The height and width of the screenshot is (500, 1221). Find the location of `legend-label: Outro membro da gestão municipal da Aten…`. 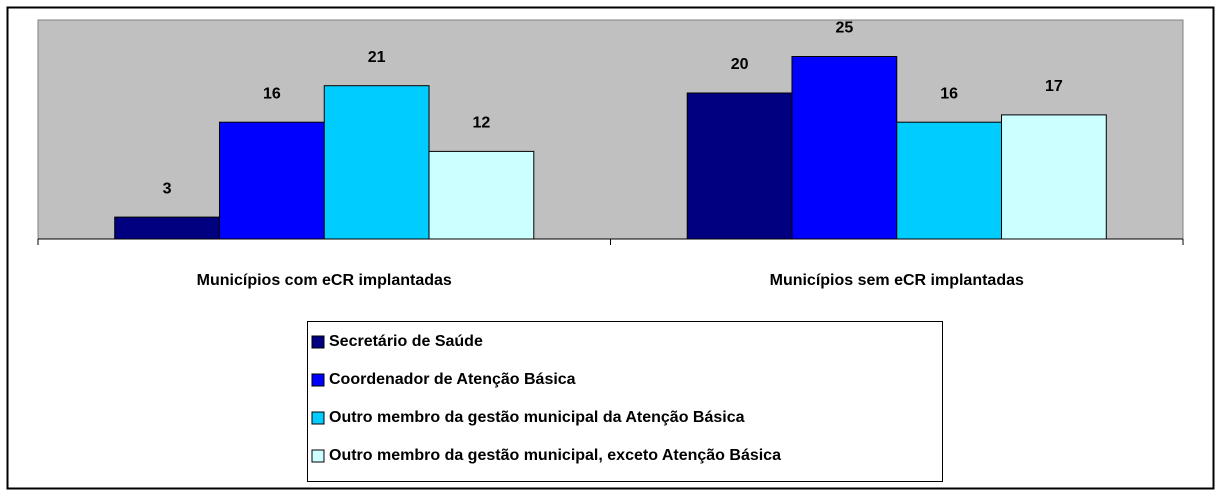

legend-label: Outro membro da gestão municipal da Aten… is located at coordinates (537, 417).